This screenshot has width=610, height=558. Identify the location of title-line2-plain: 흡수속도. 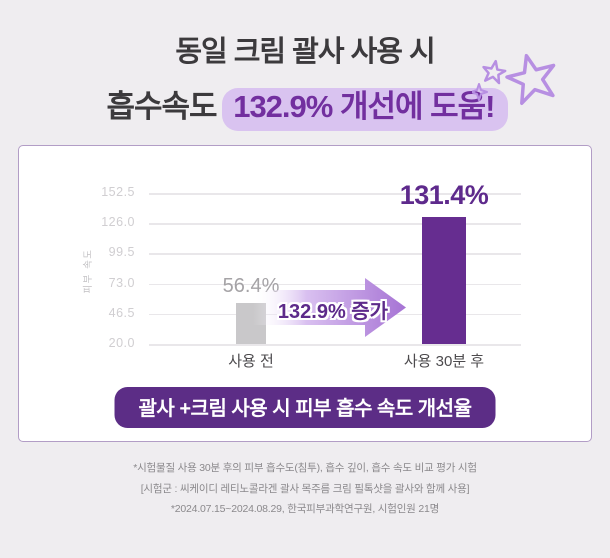
(161, 106).